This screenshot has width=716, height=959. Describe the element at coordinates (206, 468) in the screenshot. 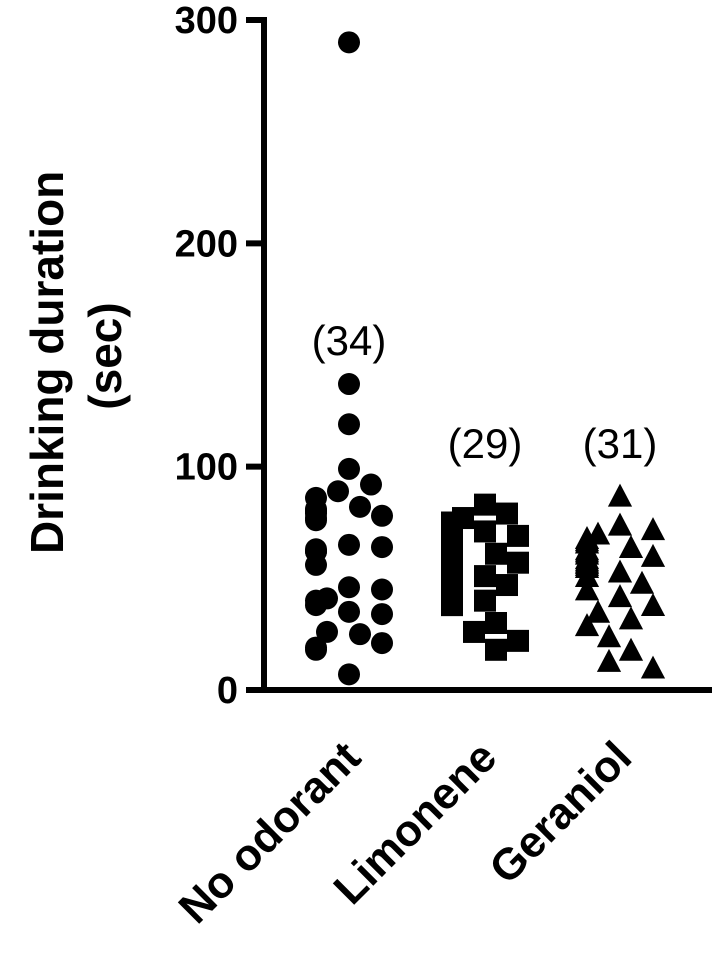

I see `y-tick-label-100: 100` at that location.